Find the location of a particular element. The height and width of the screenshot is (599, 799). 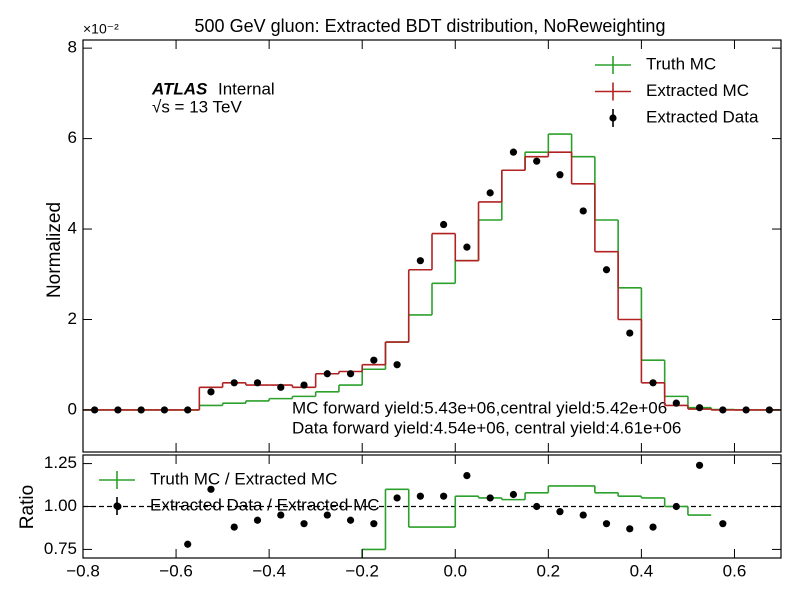

y-tick-label: 1.25 is located at coordinates (60, 462).